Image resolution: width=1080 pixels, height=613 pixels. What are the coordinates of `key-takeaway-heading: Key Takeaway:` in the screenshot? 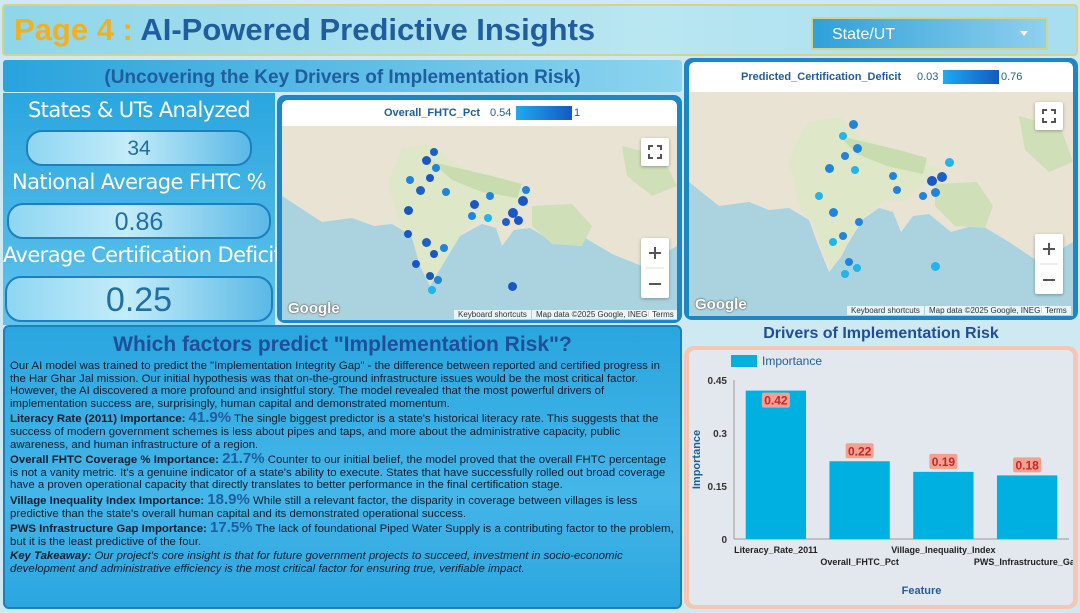 It's located at (51, 556).